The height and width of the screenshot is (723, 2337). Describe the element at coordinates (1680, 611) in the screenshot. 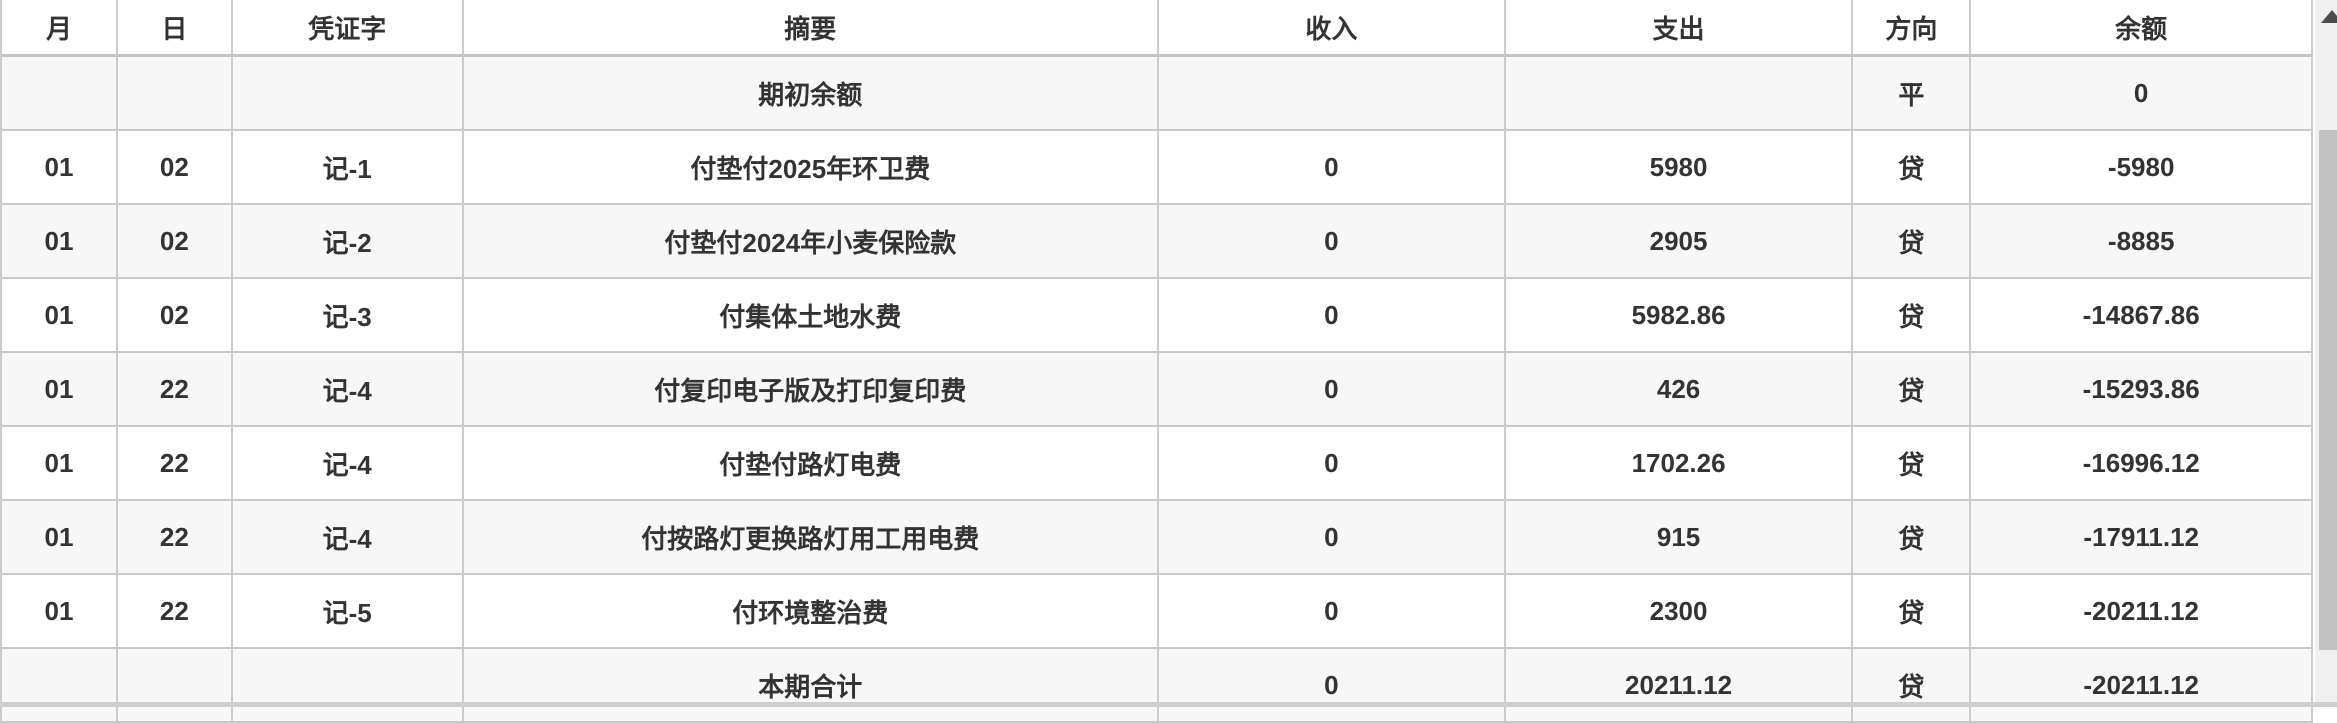

I see `cell-expense: 2300` at that location.